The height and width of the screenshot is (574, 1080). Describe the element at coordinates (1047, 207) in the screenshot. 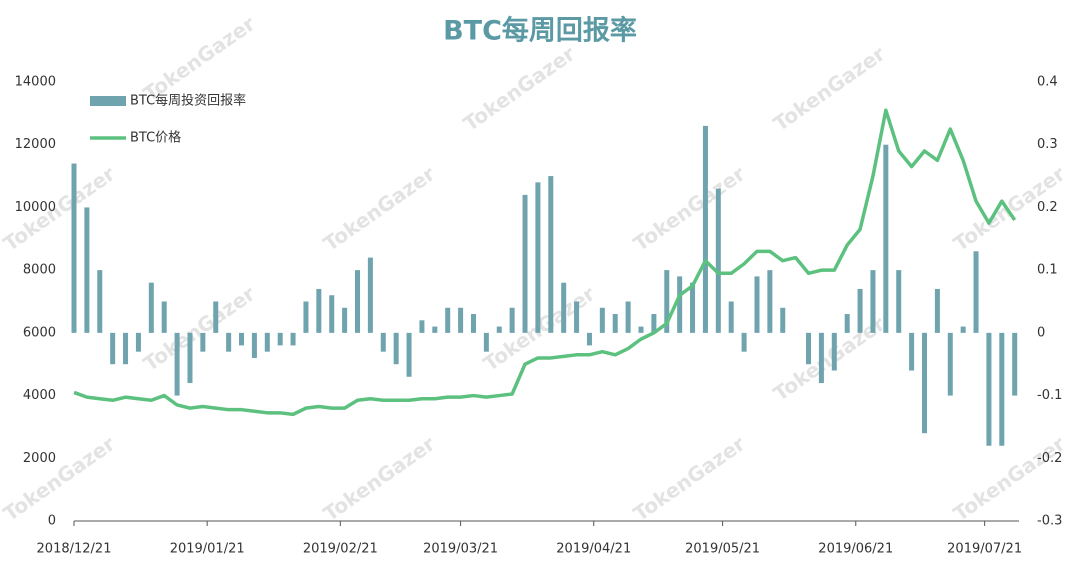

I see `y2-tick-label: 0.2` at that location.